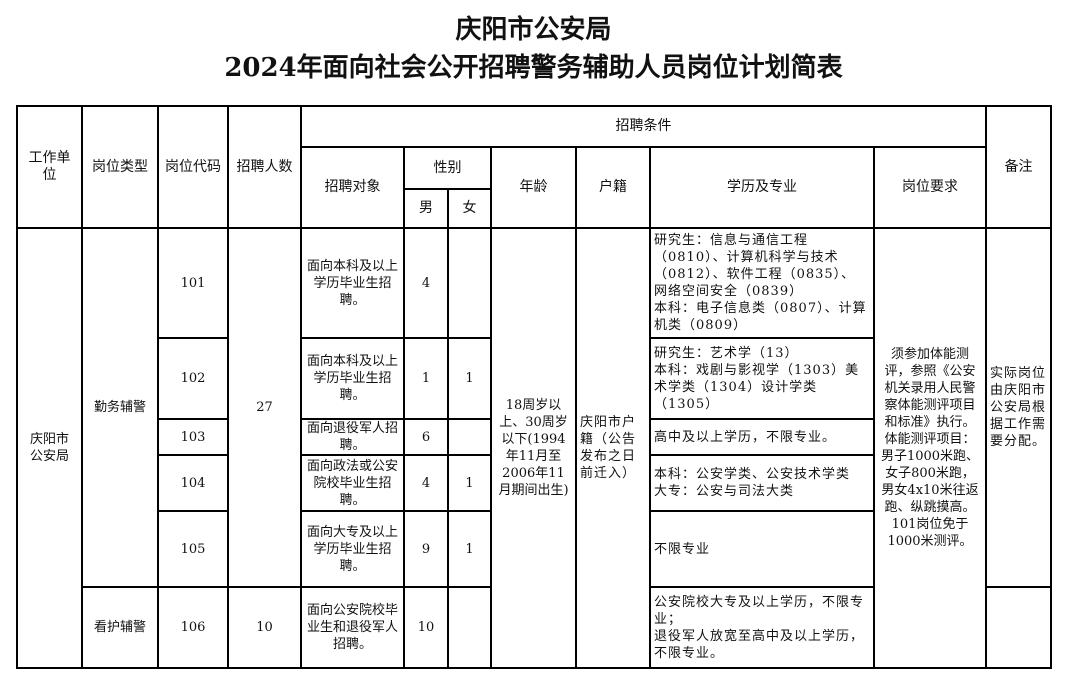 This screenshot has width=1067, height=679. What do you see at coordinates (469, 208) in the screenshot?
I see `header-female: 女` at bounding box center [469, 208].